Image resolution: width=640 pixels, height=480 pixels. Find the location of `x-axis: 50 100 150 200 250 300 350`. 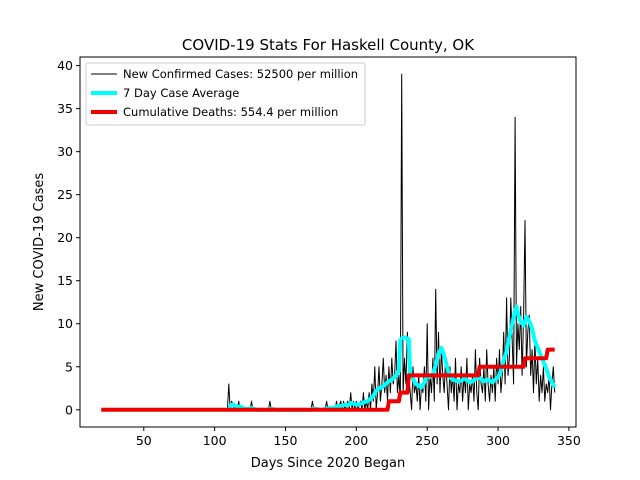

x-axis: 50 100 150 200 250 300 350 is located at coordinates (358, 437).